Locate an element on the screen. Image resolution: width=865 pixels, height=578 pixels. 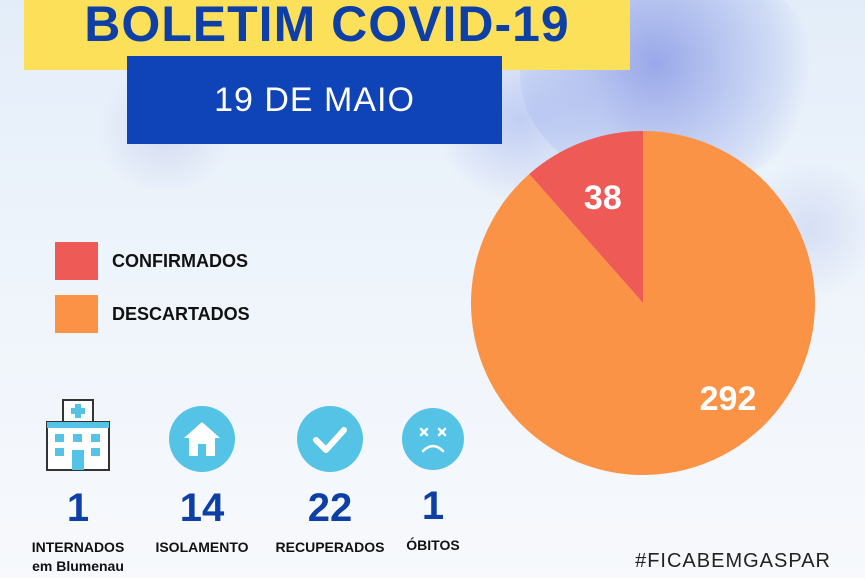
legend-item-confirmados: CONFIRMADOS is located at coordinates (152, 261).